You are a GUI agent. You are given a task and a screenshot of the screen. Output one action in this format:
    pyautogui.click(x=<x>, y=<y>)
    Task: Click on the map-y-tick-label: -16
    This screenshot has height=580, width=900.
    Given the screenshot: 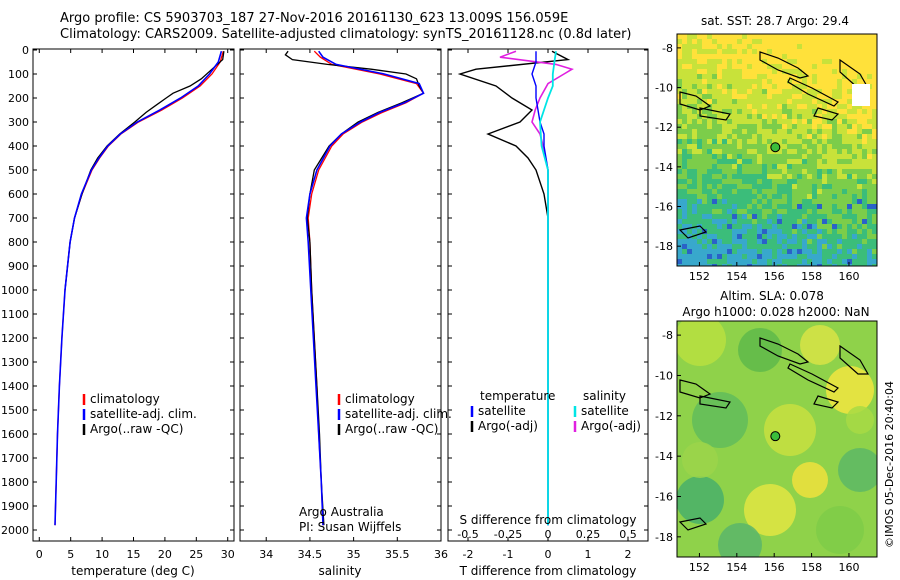 What is the action you would take?
    pyautogui.click(x=664, y=496)
    